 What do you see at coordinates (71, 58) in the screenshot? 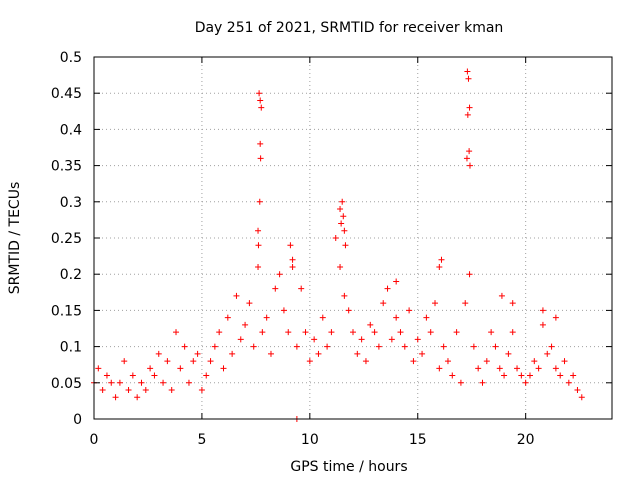
I see `y-tick-label: 0.5` at bounding box center [71, 58].